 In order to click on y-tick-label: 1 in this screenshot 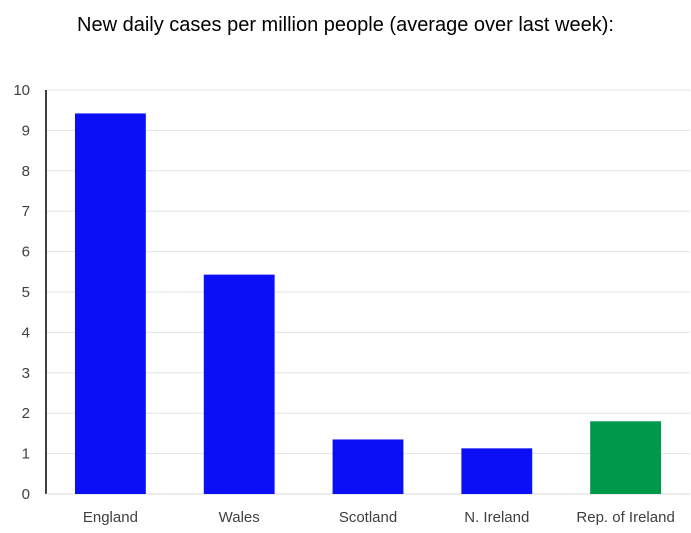, I will do `click(26, 454)`.